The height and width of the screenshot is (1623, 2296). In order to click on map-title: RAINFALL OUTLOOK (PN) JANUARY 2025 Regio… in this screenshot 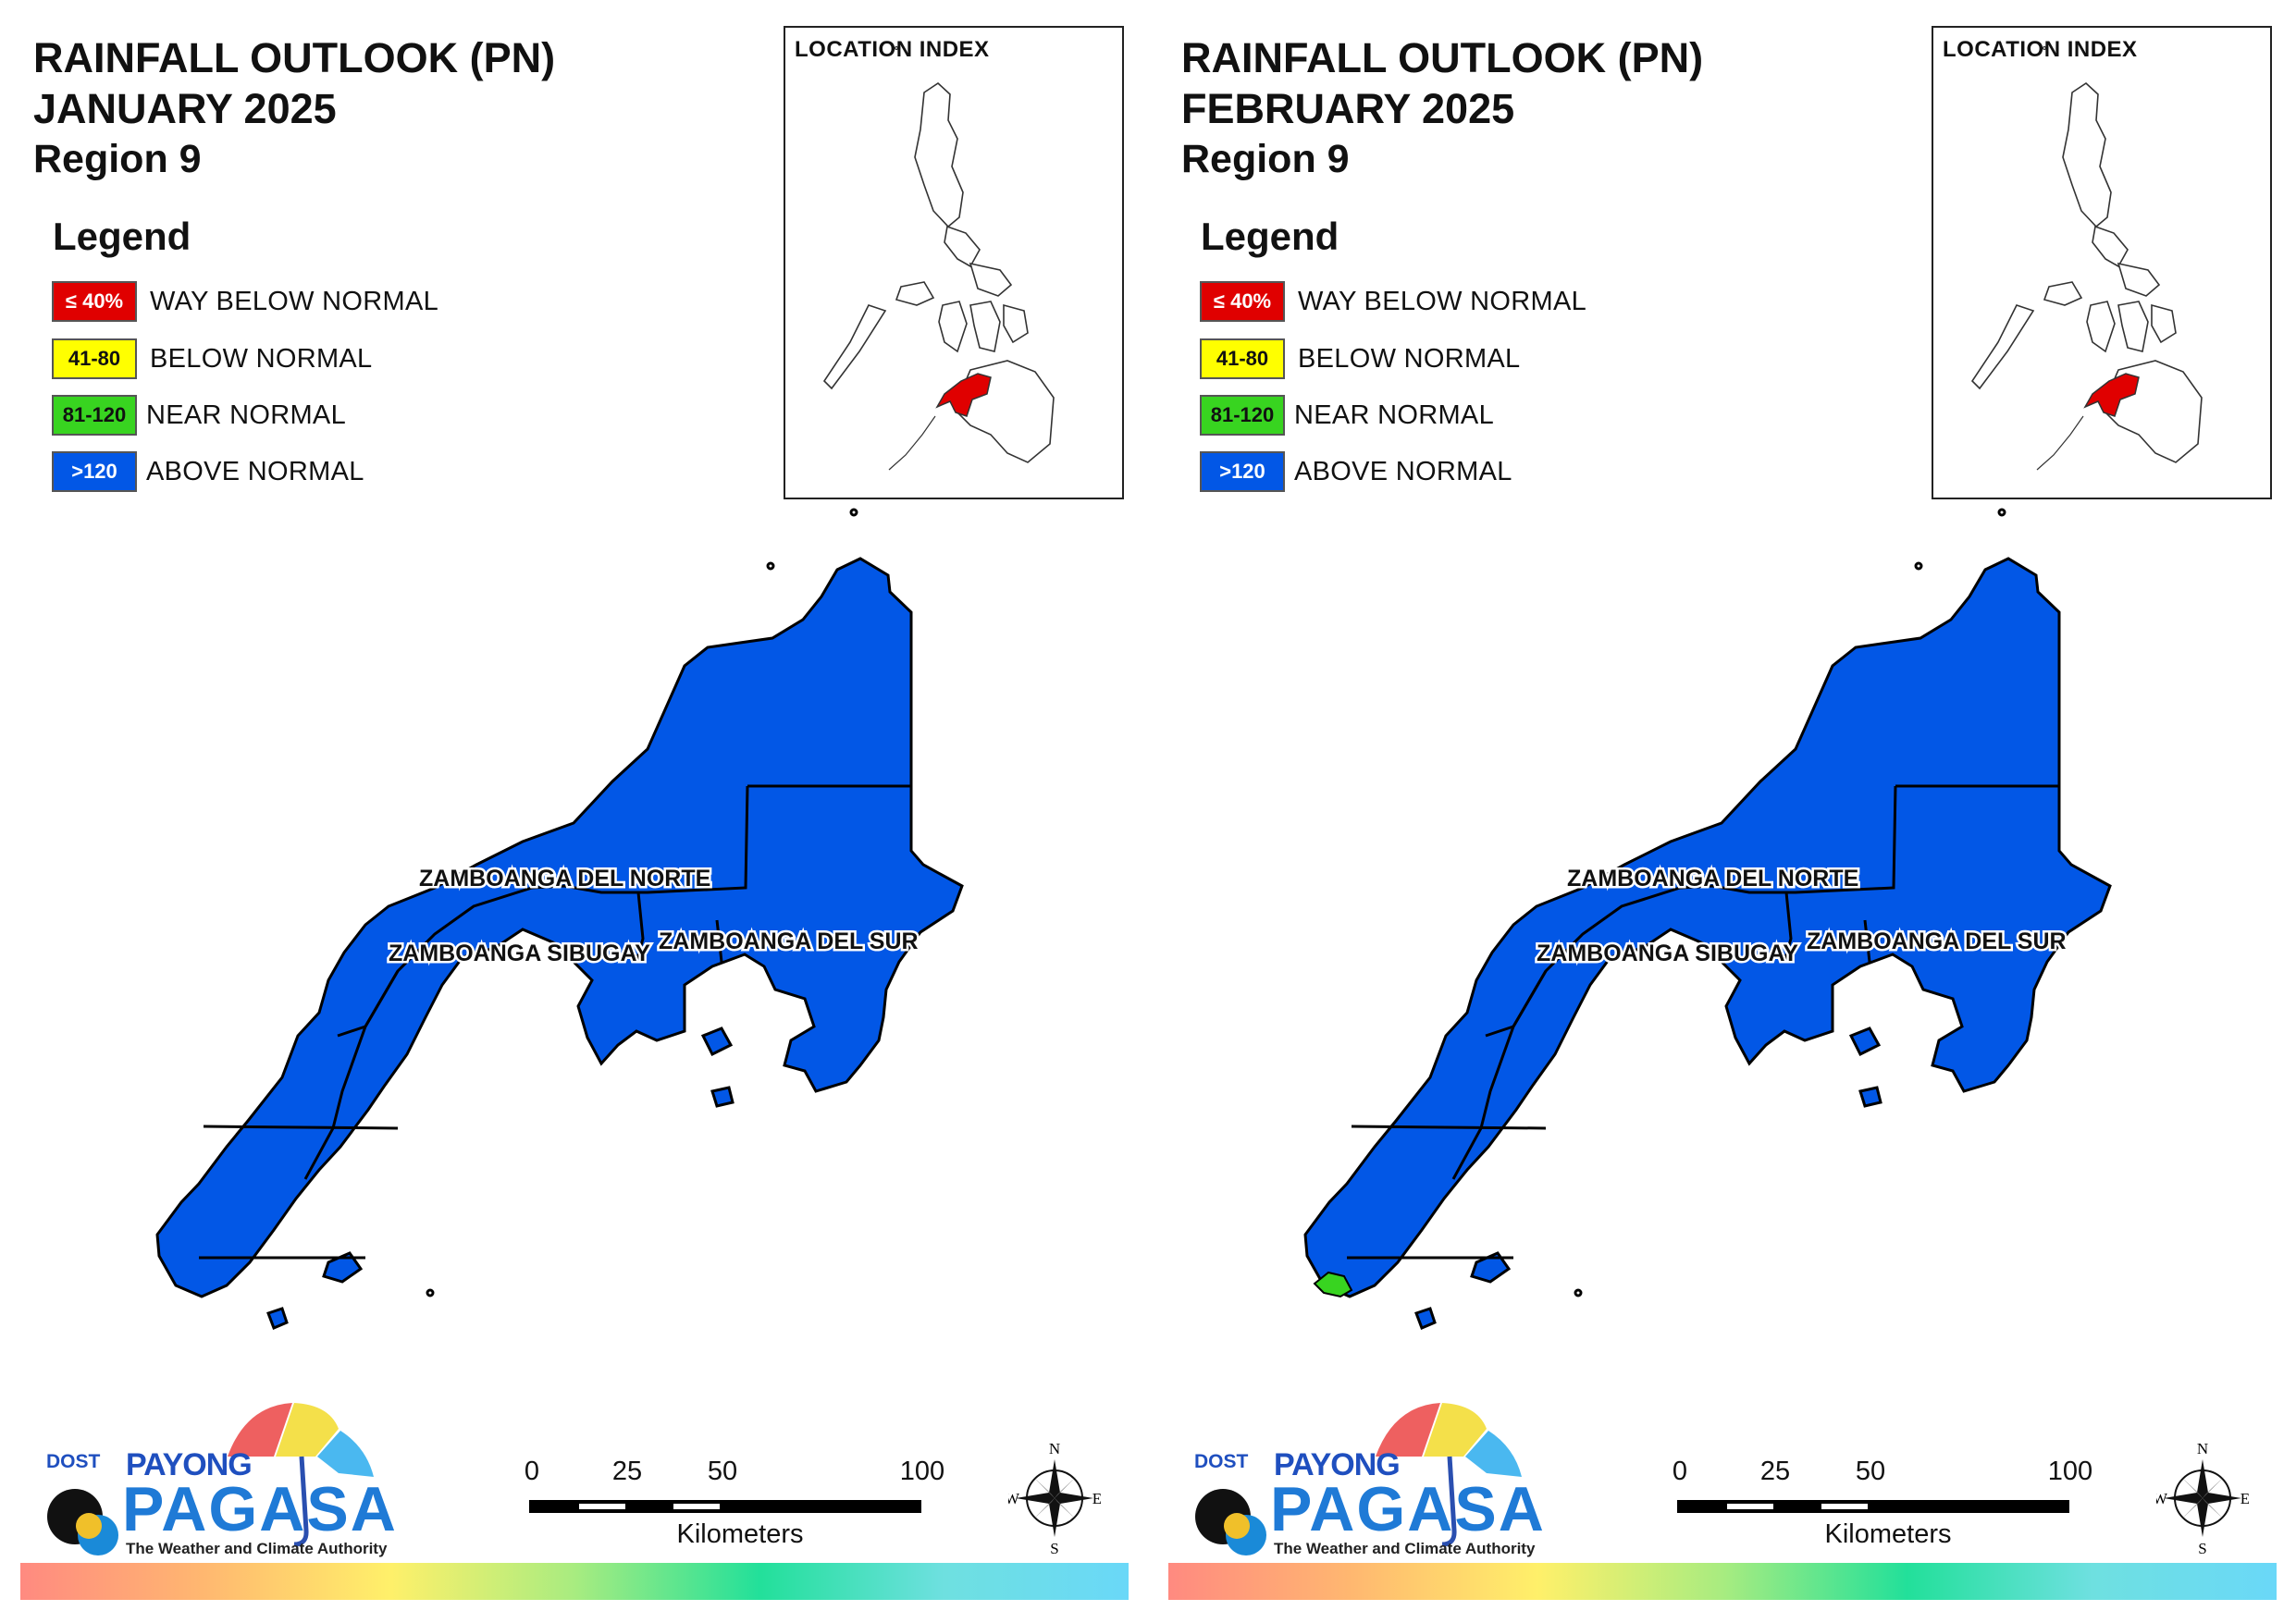, I will do `click(294, 108)`.